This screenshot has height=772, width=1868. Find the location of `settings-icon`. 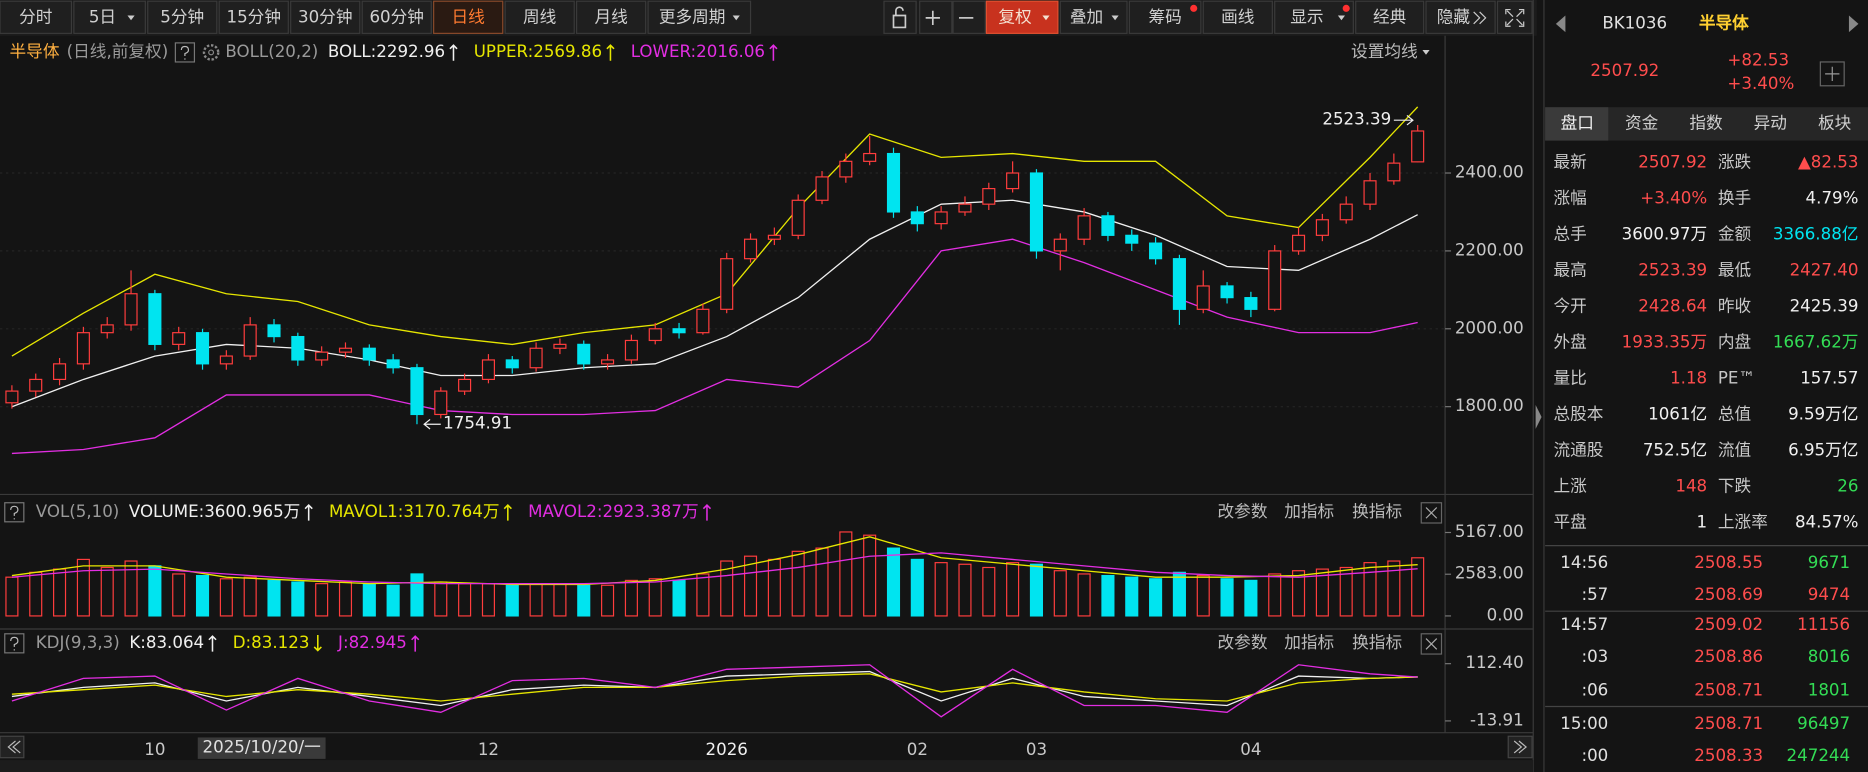

settings-icon is located at coordinates (211, 52).